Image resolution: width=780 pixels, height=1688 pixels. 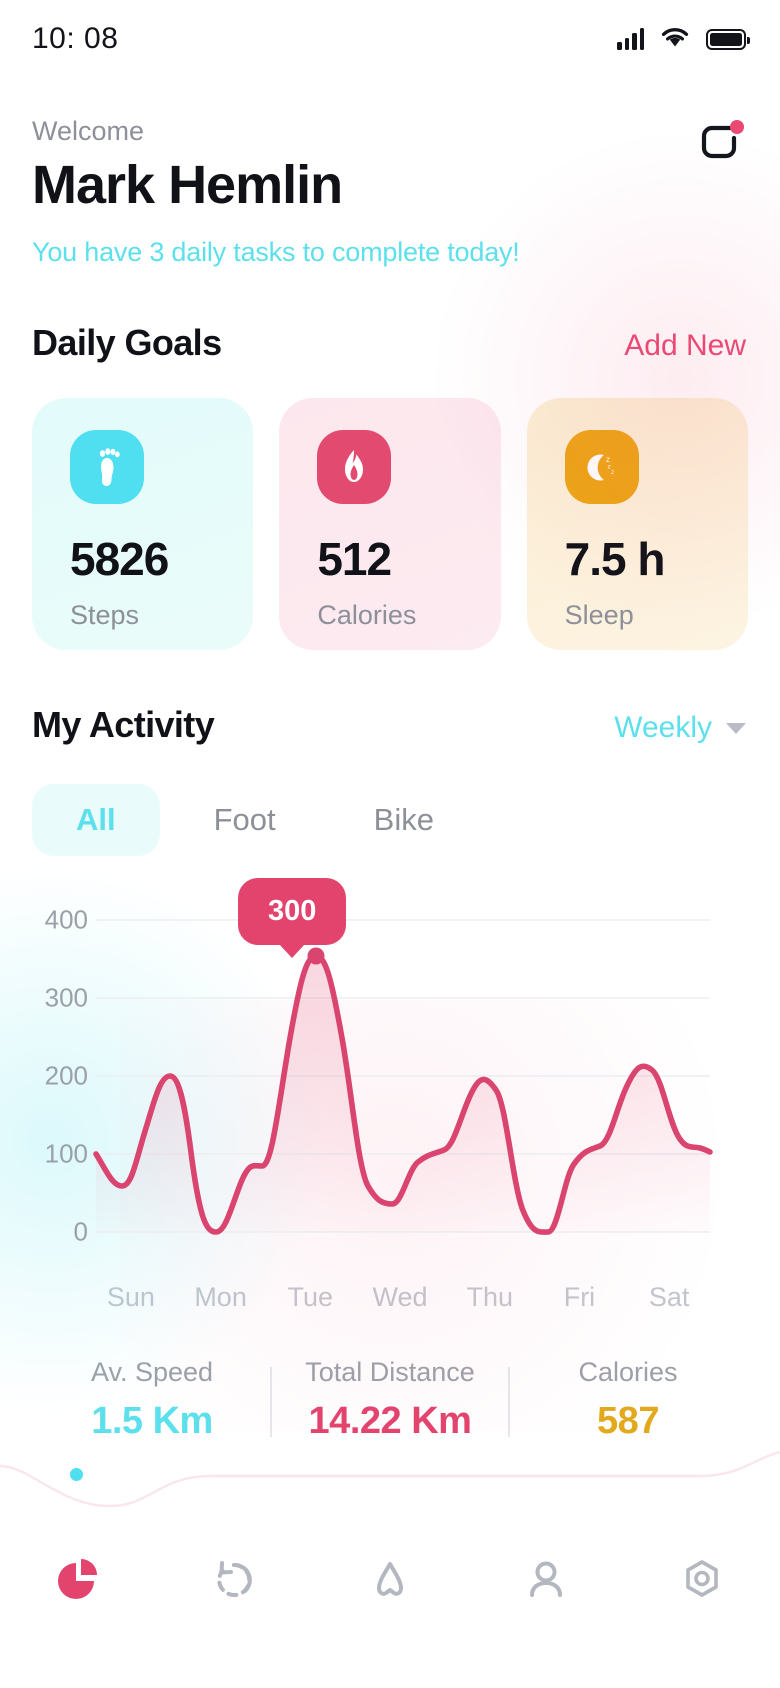 What do you see at coordinates (669, 1297) in the screenshot?
I see `x-tick-sat: Sat` at bounding box center [669, 1297].